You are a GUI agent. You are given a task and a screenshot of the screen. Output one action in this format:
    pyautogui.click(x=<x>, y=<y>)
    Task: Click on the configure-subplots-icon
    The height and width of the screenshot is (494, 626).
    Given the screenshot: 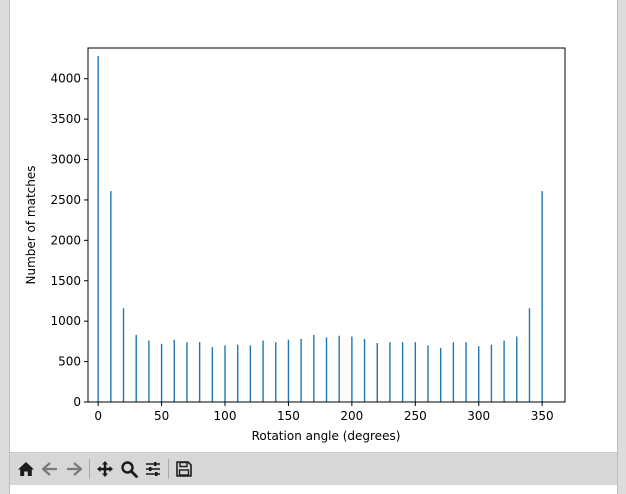 What is the action you would take?
    pyautogui.click(x=153, y=469)
    